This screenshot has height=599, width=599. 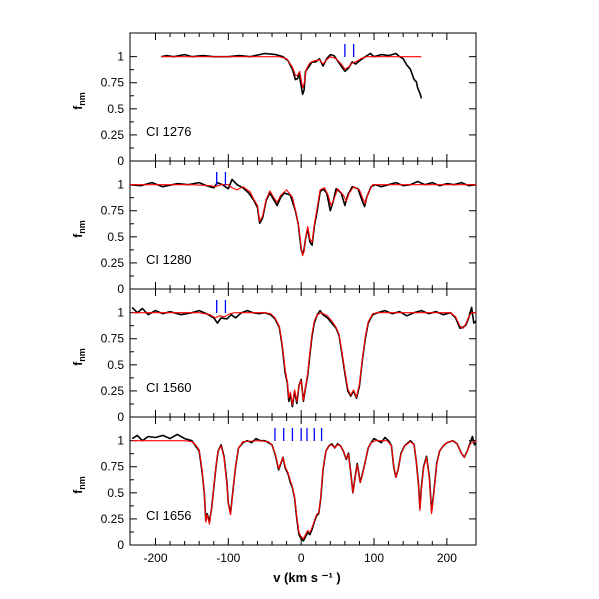 What do you see at coordinates (307, 577) in the screenshot?
I see `x-axis-label: v (km s ⁻¹ )` at bounding box center [307, 577].